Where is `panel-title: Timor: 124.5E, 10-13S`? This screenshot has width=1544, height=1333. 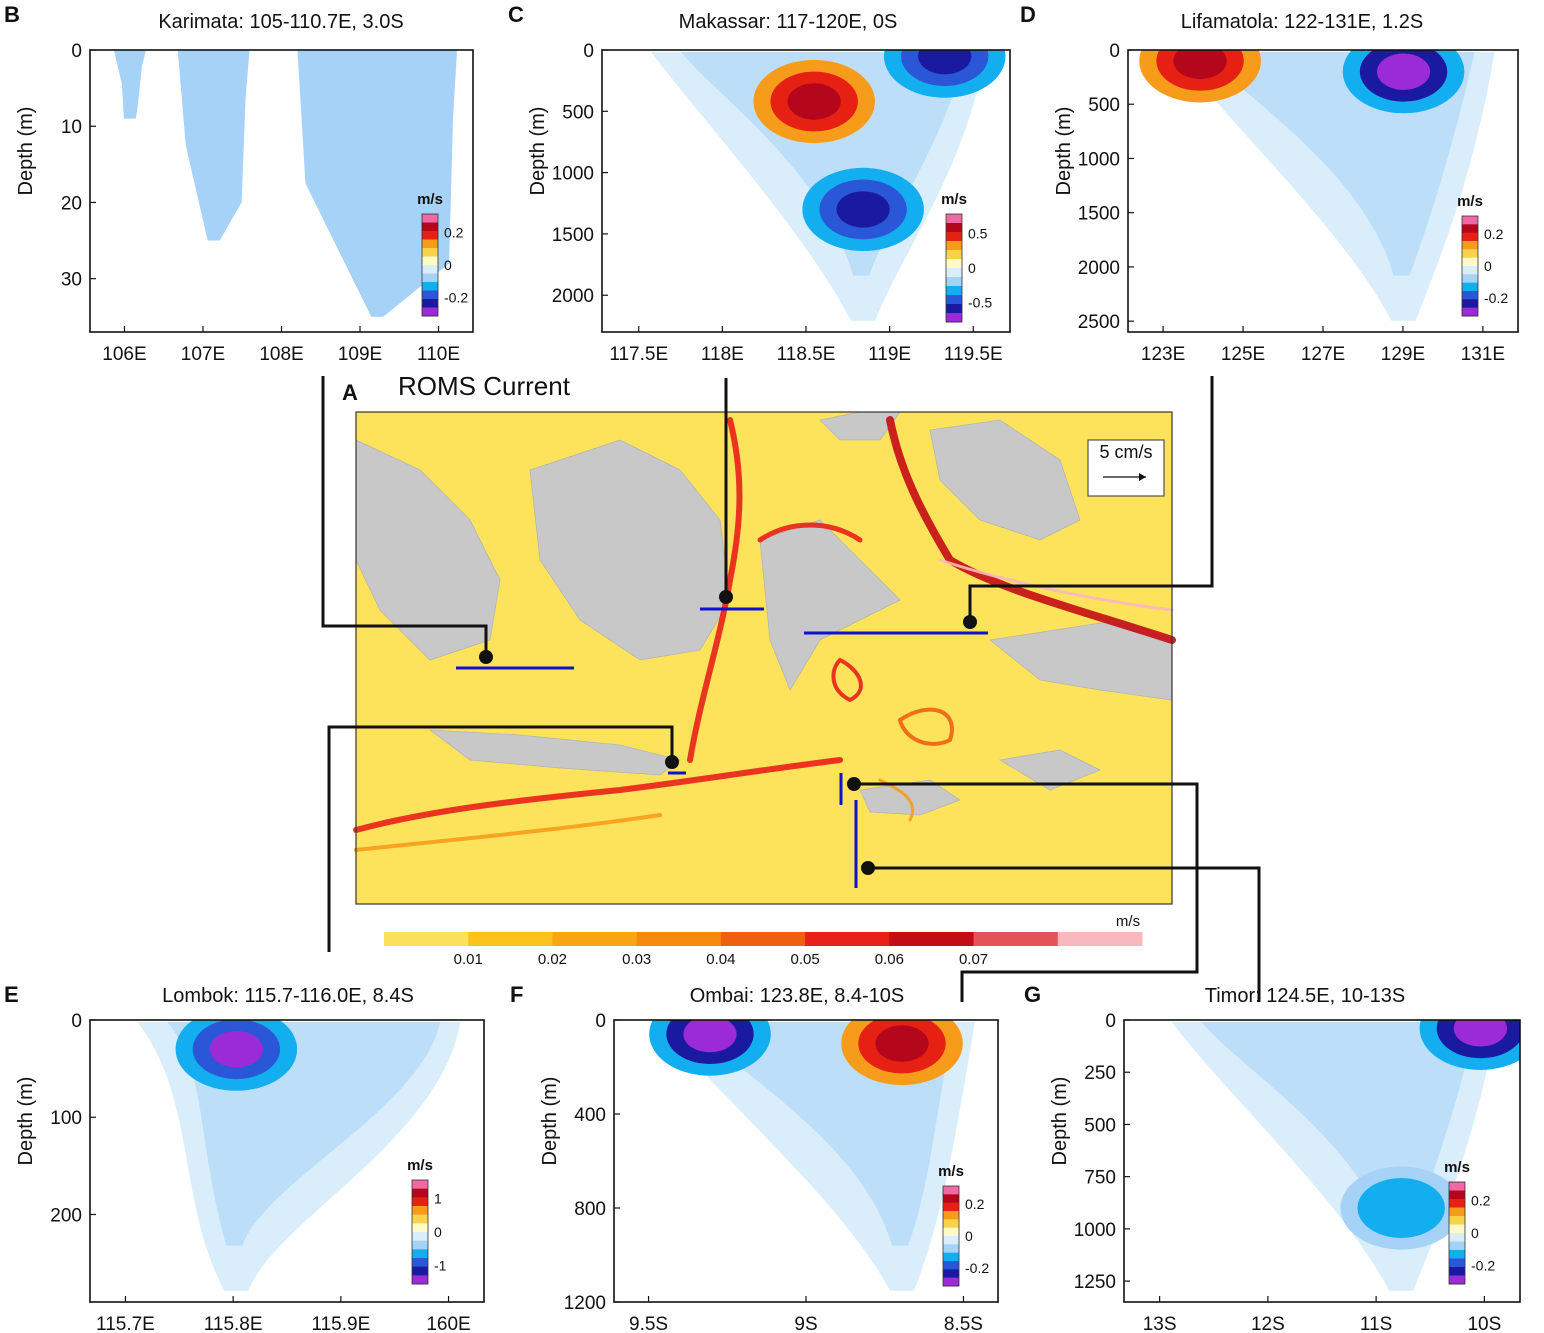
panel-title: Timor: 124.5E, 10-13S is located at coordinates (1305, 996).